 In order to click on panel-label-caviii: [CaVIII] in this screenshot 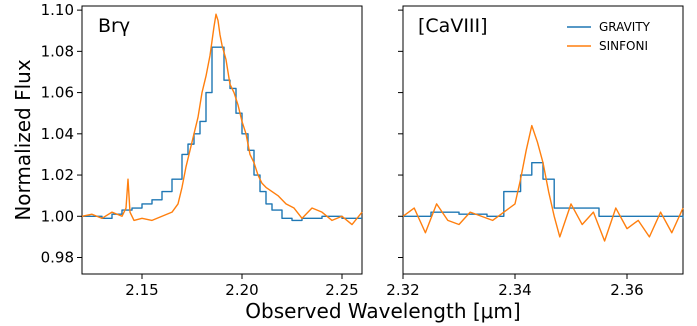, I will do `click(453, 26)`.